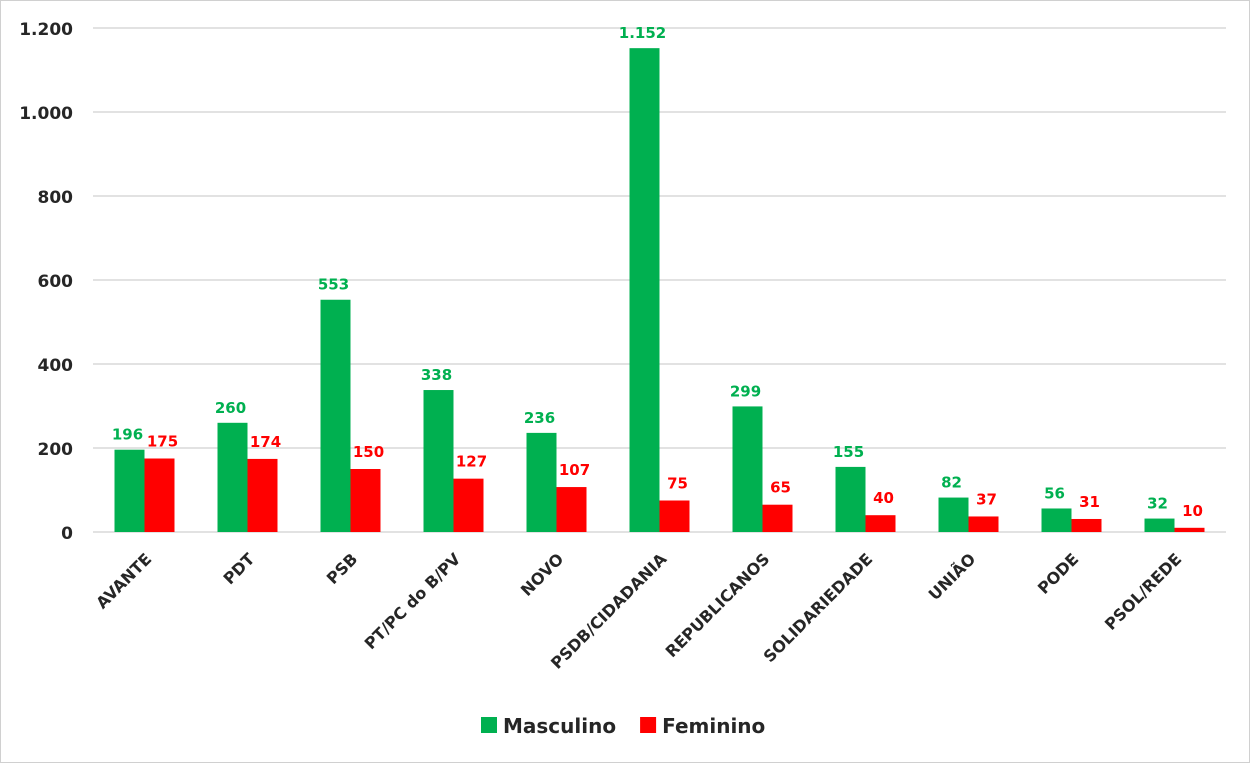  Describe the element at coordinates (46, 114) in the screenshot. I see `y-tick-label: 1.000` at that location.